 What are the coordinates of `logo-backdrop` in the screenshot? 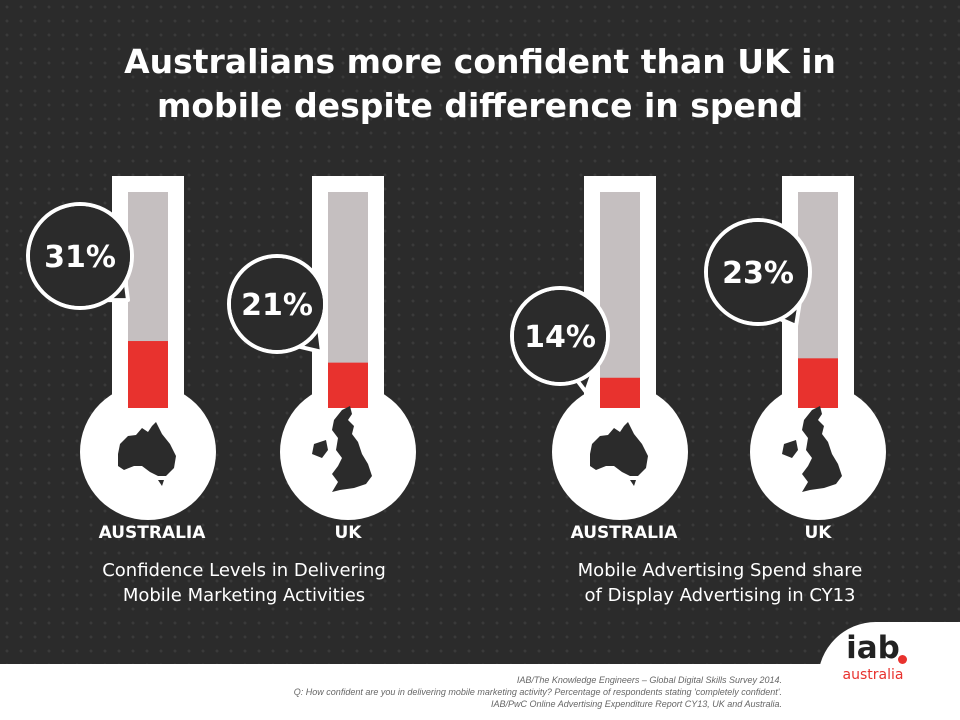 It's located at (889, 671).